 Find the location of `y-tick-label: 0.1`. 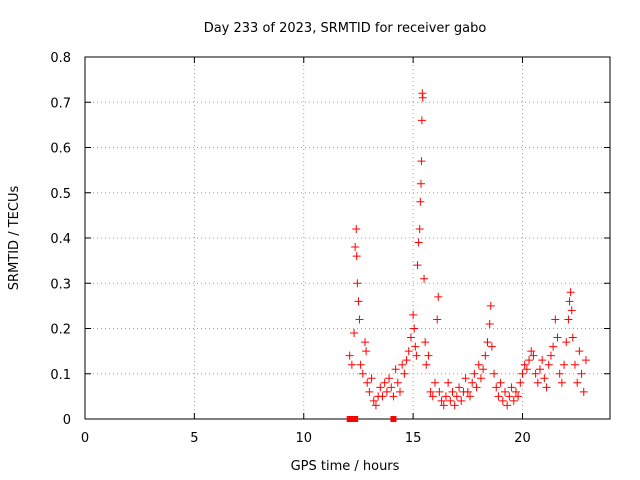

y-tick-label: 0.1 is located at coordinates (60, 375).